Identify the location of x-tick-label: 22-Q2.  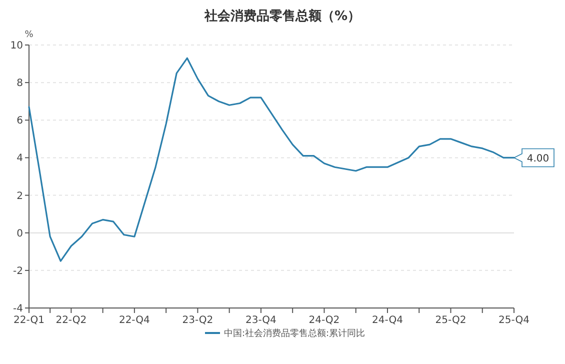
(71, 320).